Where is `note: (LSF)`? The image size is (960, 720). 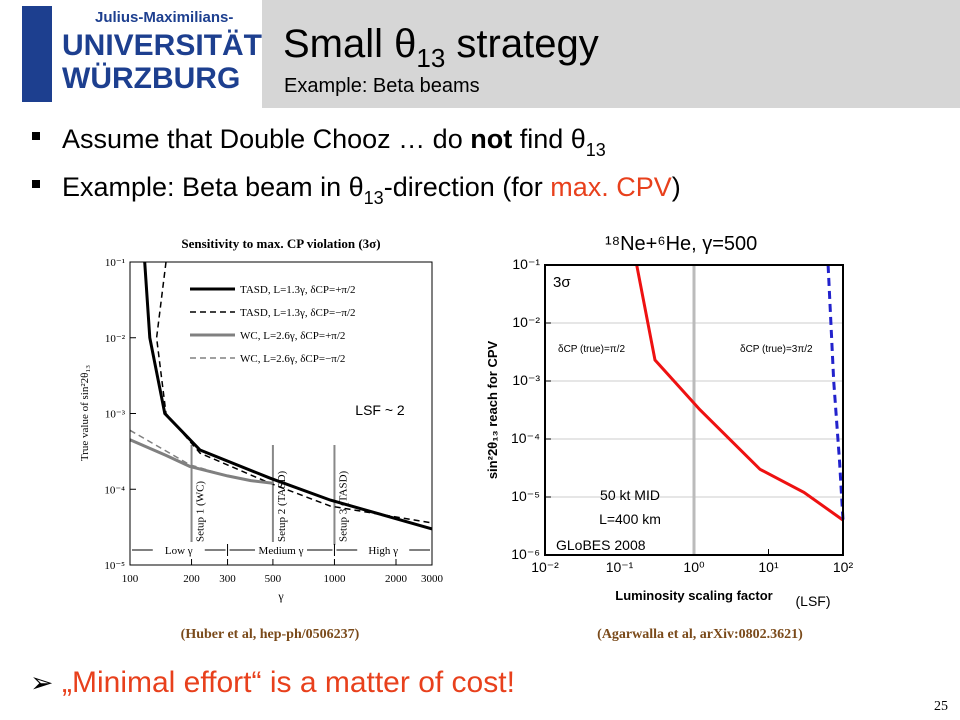
note: (LSF) is located at coordinates (813, 601).